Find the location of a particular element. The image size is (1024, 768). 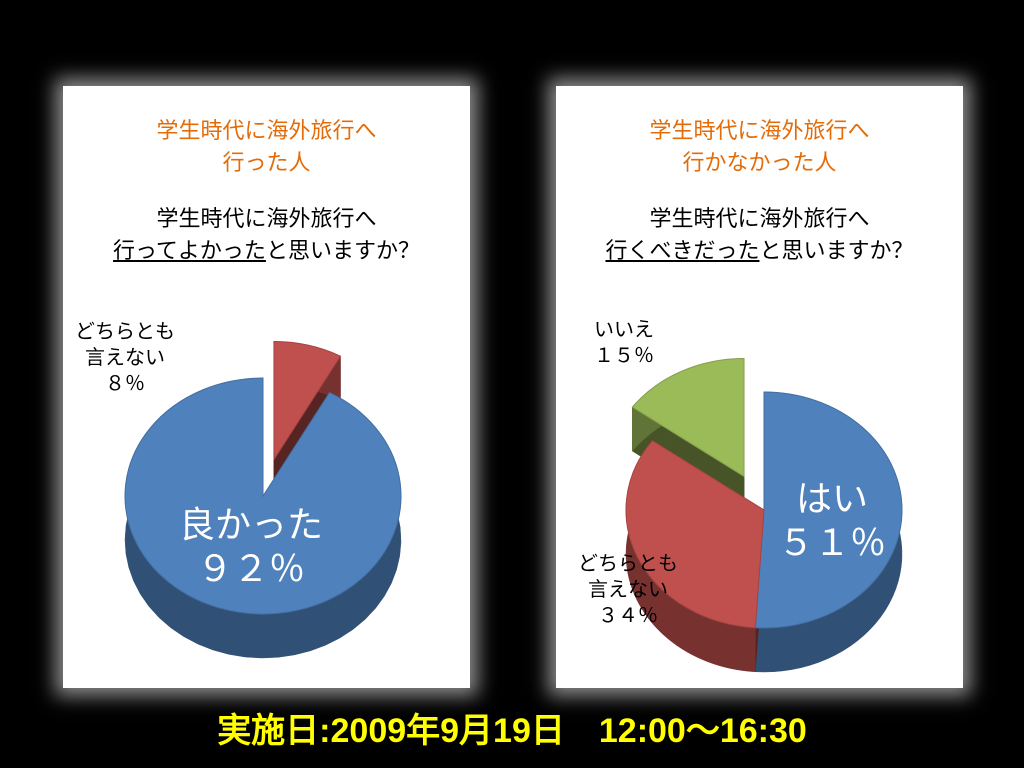

survey-question: 学生時代に海外旅行へ 行くべきだったと思いますか？ is located at coordinates (759, 236).